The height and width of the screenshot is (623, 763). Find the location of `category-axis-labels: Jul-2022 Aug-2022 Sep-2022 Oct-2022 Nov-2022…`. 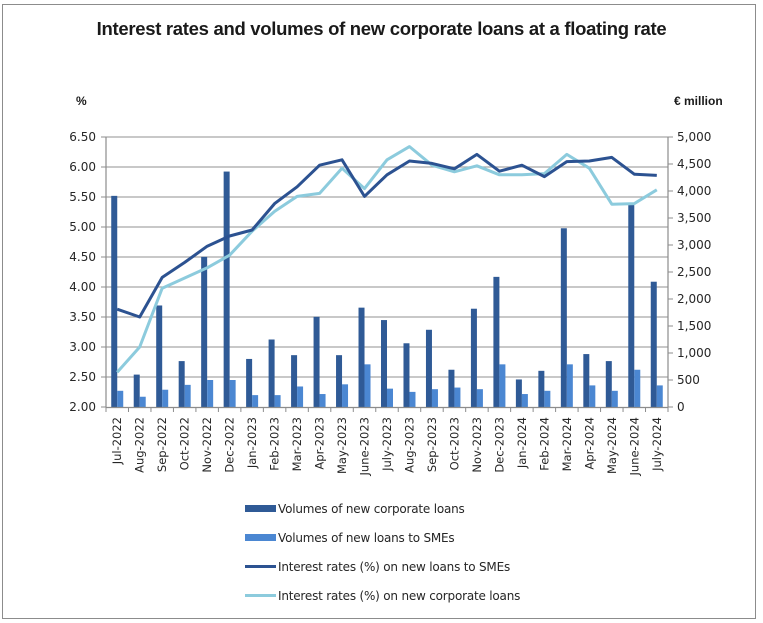

category-axis-labels: Jul-2022 Aug-2022 Sep-2022 Oct-2022 Nov-2022… is located at coordinates (387, 446).